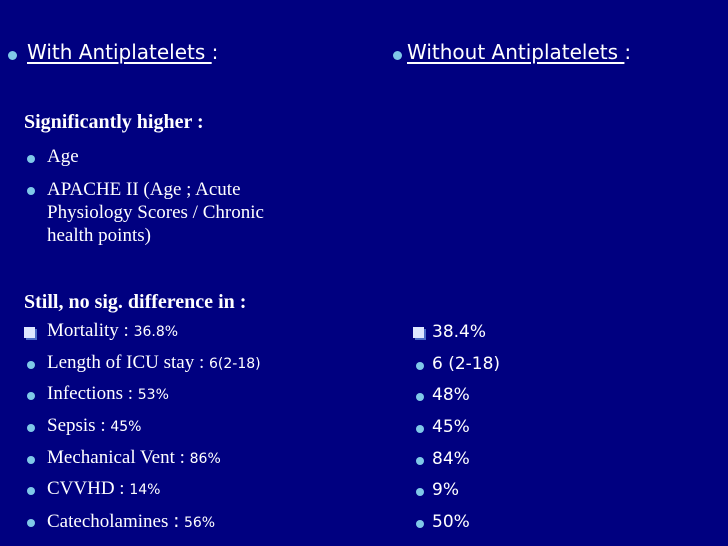 The image size is (728, 546). What do you see at coordinates (110, 521) in the screenshot?
I see `row-label: Catecholamines` at bounding box center [110, 521].